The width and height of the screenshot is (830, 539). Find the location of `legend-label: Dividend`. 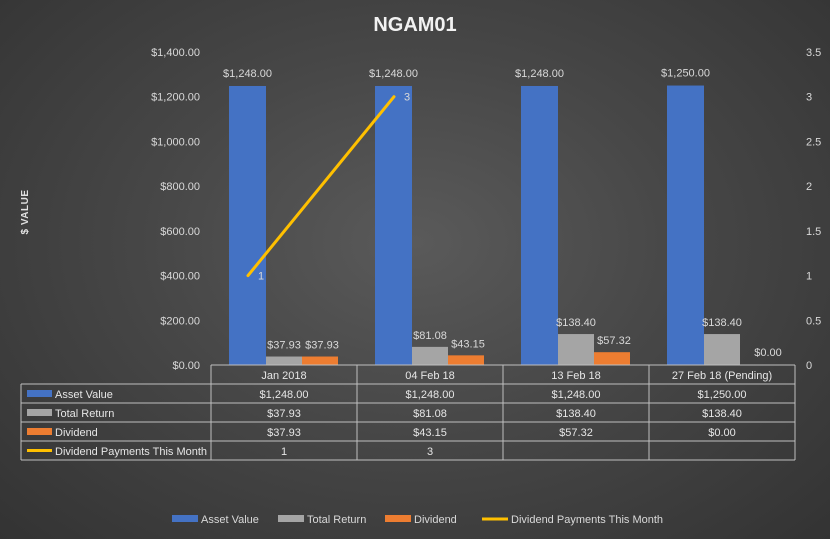

legend-label: Dividend is located at coordinates (435, 520).